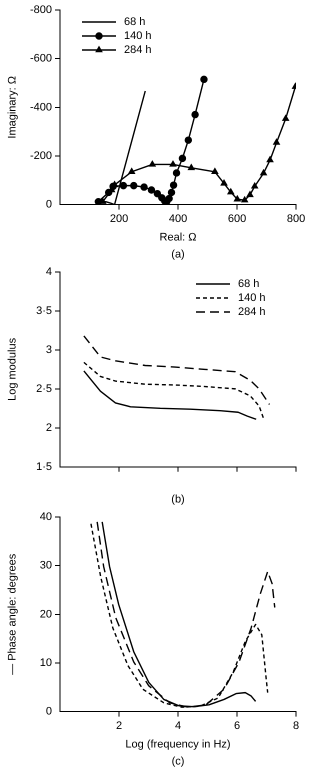 The height and width of the screenshot is (769, 320). Describe the element at coordinates (41, 58) in the screenshot. I see `y-tick-label: -600` at that location.